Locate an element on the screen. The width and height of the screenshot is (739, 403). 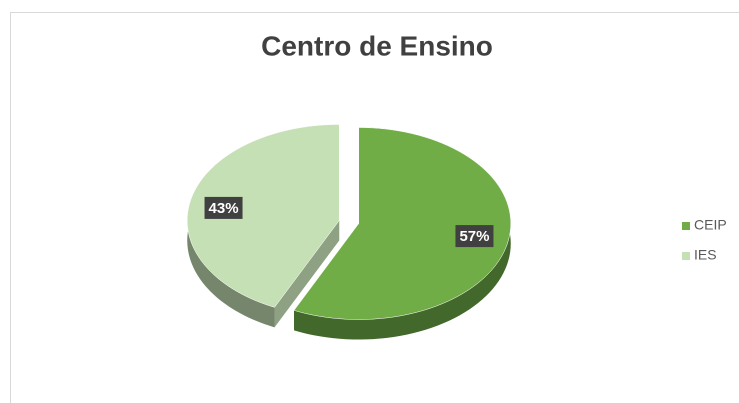
legend-label: IES is located at coordinates (705, 255).